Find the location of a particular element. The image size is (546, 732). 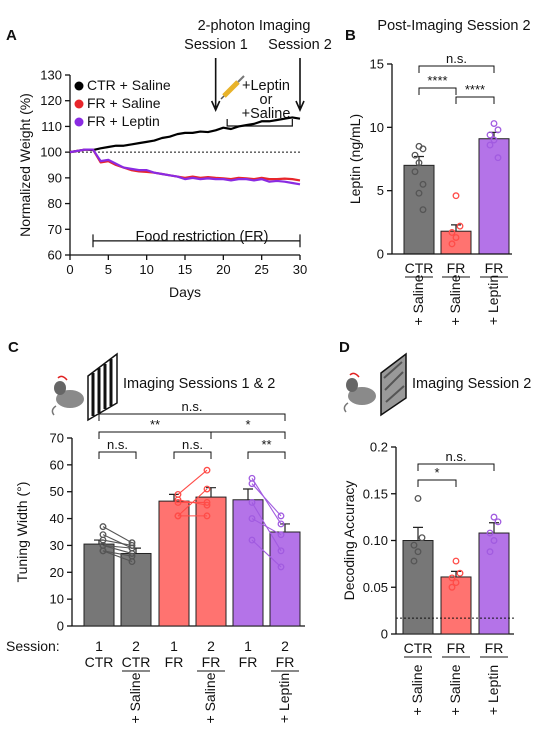

syringe-icon is located at coordinates (232, 87).